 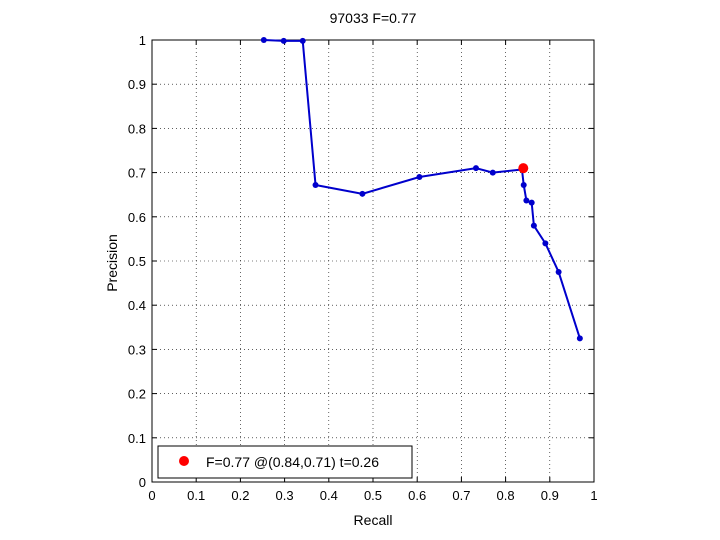 What do you see at coordinates (137, 173) in the screenshot?
I see `y-tick-label: 0.7` at bounding box center [137, 173].